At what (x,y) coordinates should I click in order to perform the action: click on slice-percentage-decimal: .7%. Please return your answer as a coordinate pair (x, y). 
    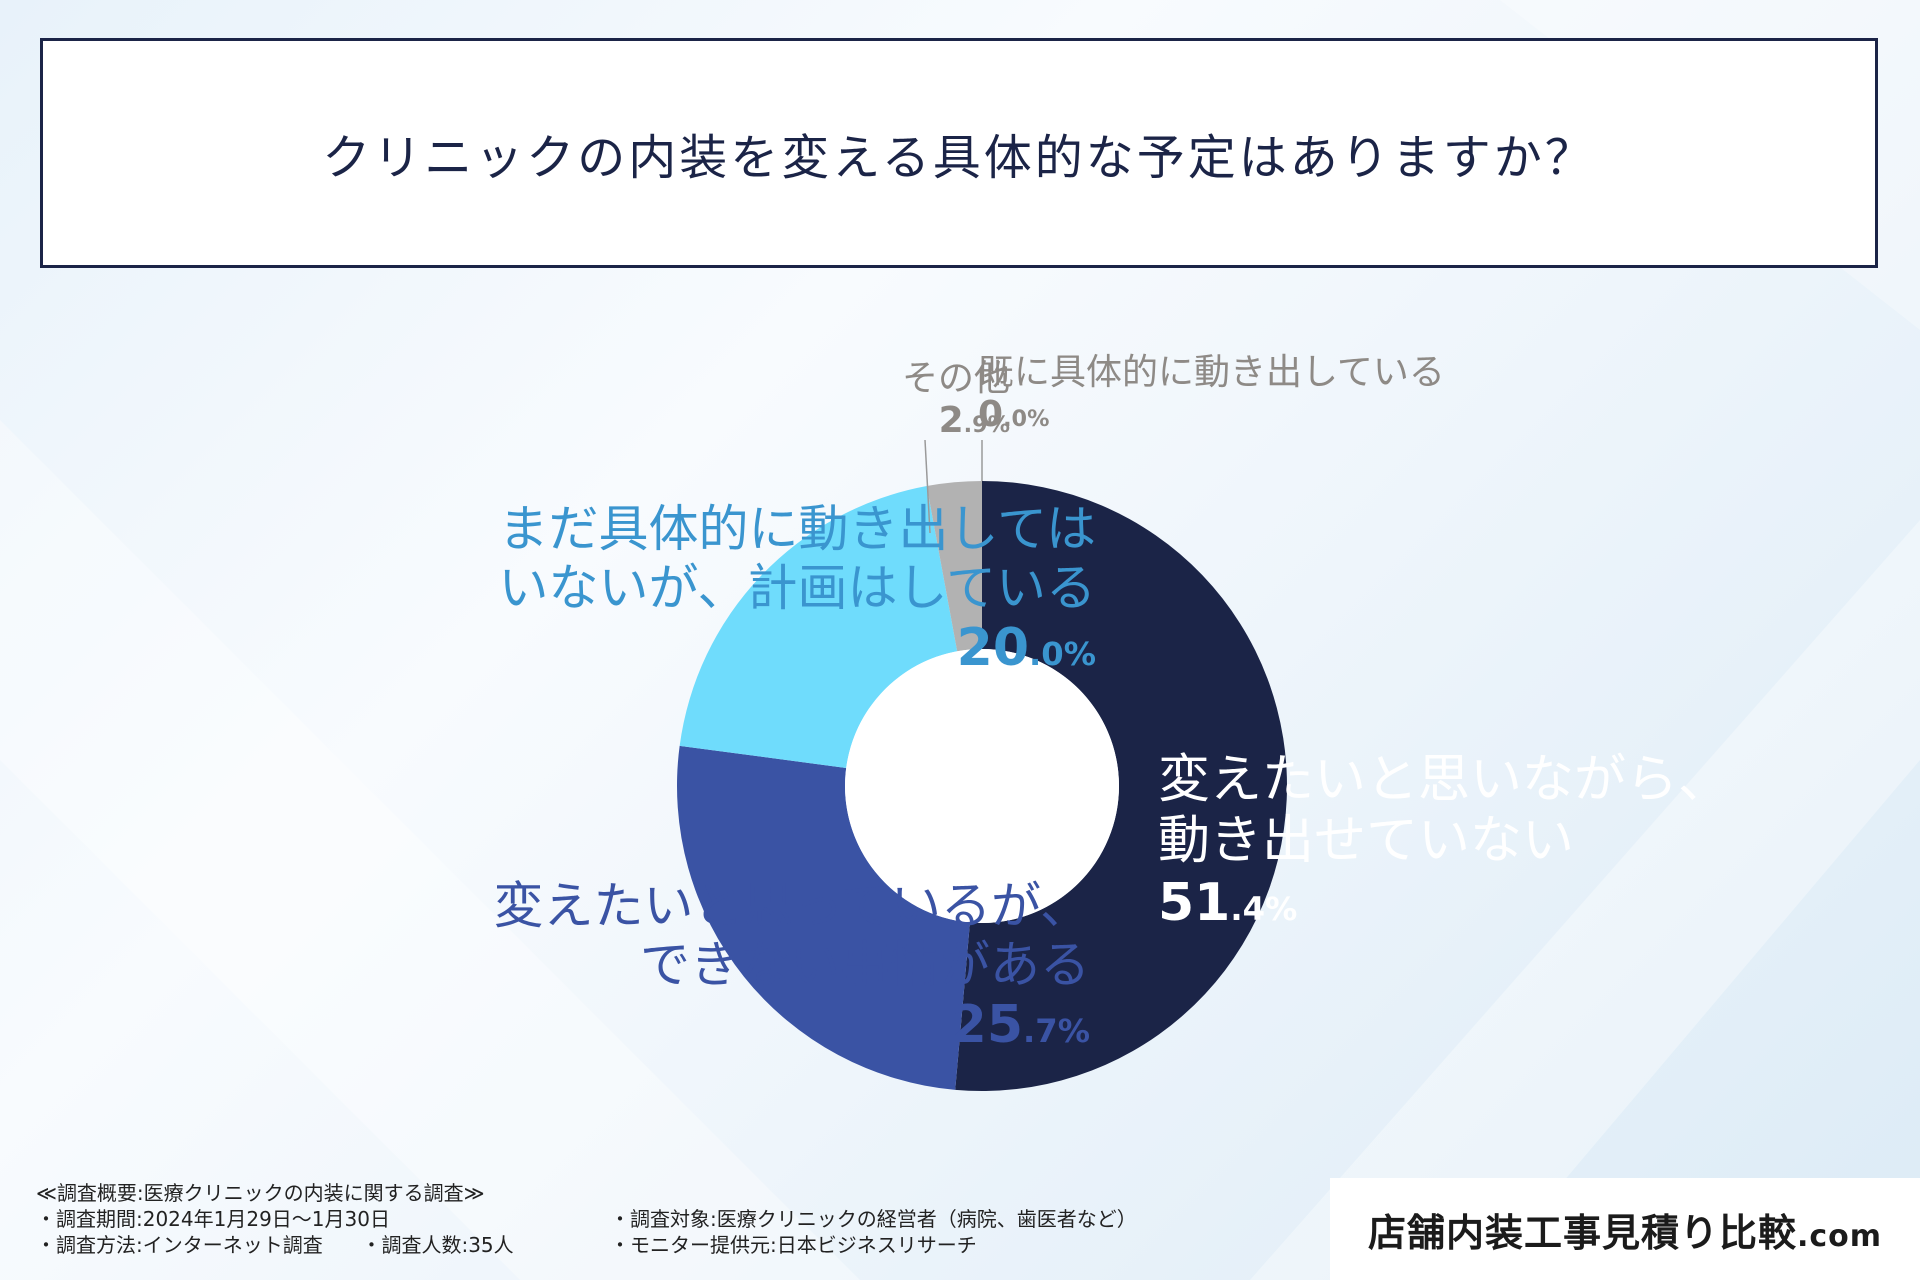
    Looking at the image, I should click on (1056, 1031).